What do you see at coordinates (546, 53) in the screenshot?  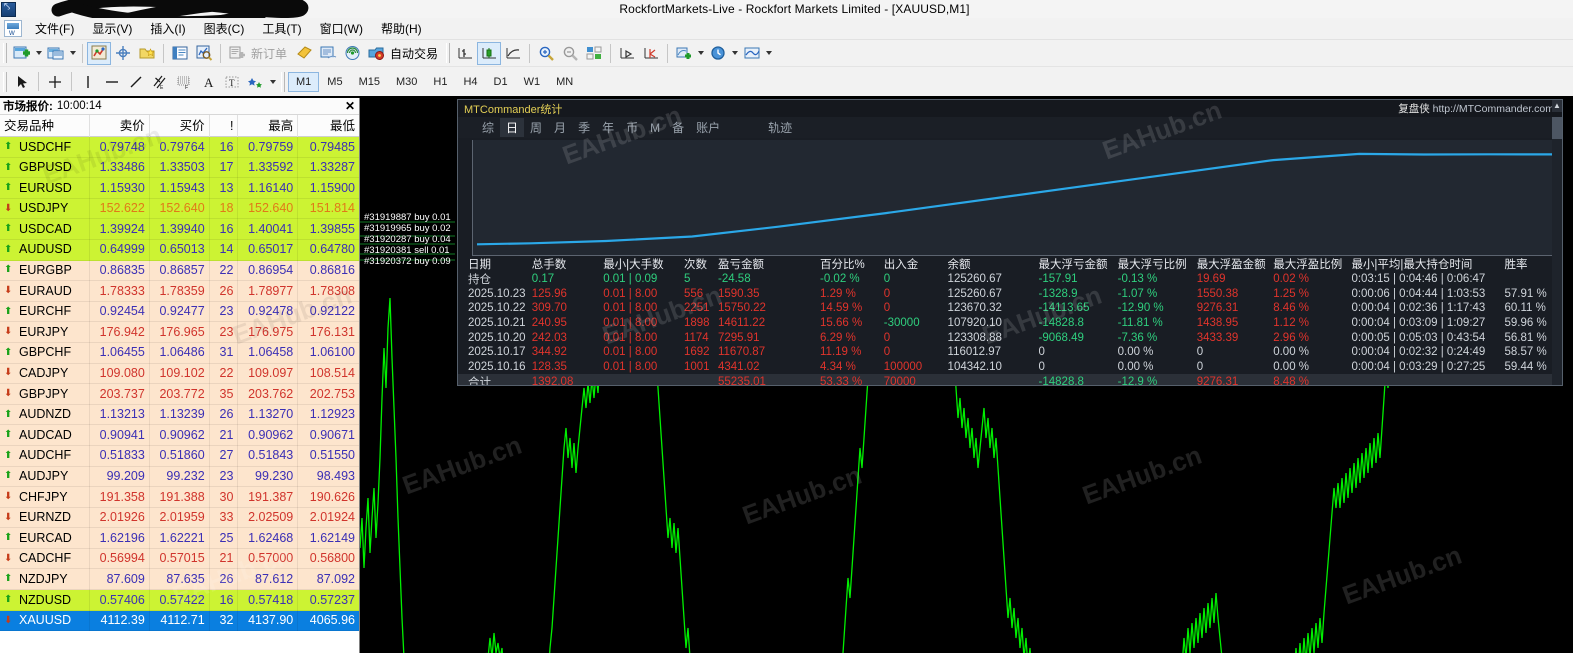 I see `zoom-in-icon` at bounding box center [546, 53].